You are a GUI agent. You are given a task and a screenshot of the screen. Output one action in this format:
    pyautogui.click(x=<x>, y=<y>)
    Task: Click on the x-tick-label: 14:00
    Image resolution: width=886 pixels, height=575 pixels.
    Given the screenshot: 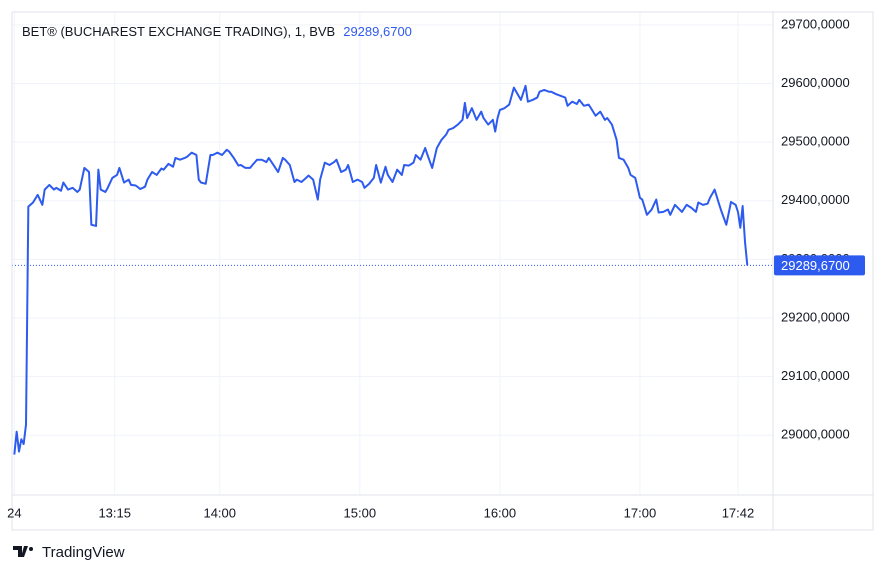 What is the action you would take?
    pyautogui.click(x=219, y=512)
    